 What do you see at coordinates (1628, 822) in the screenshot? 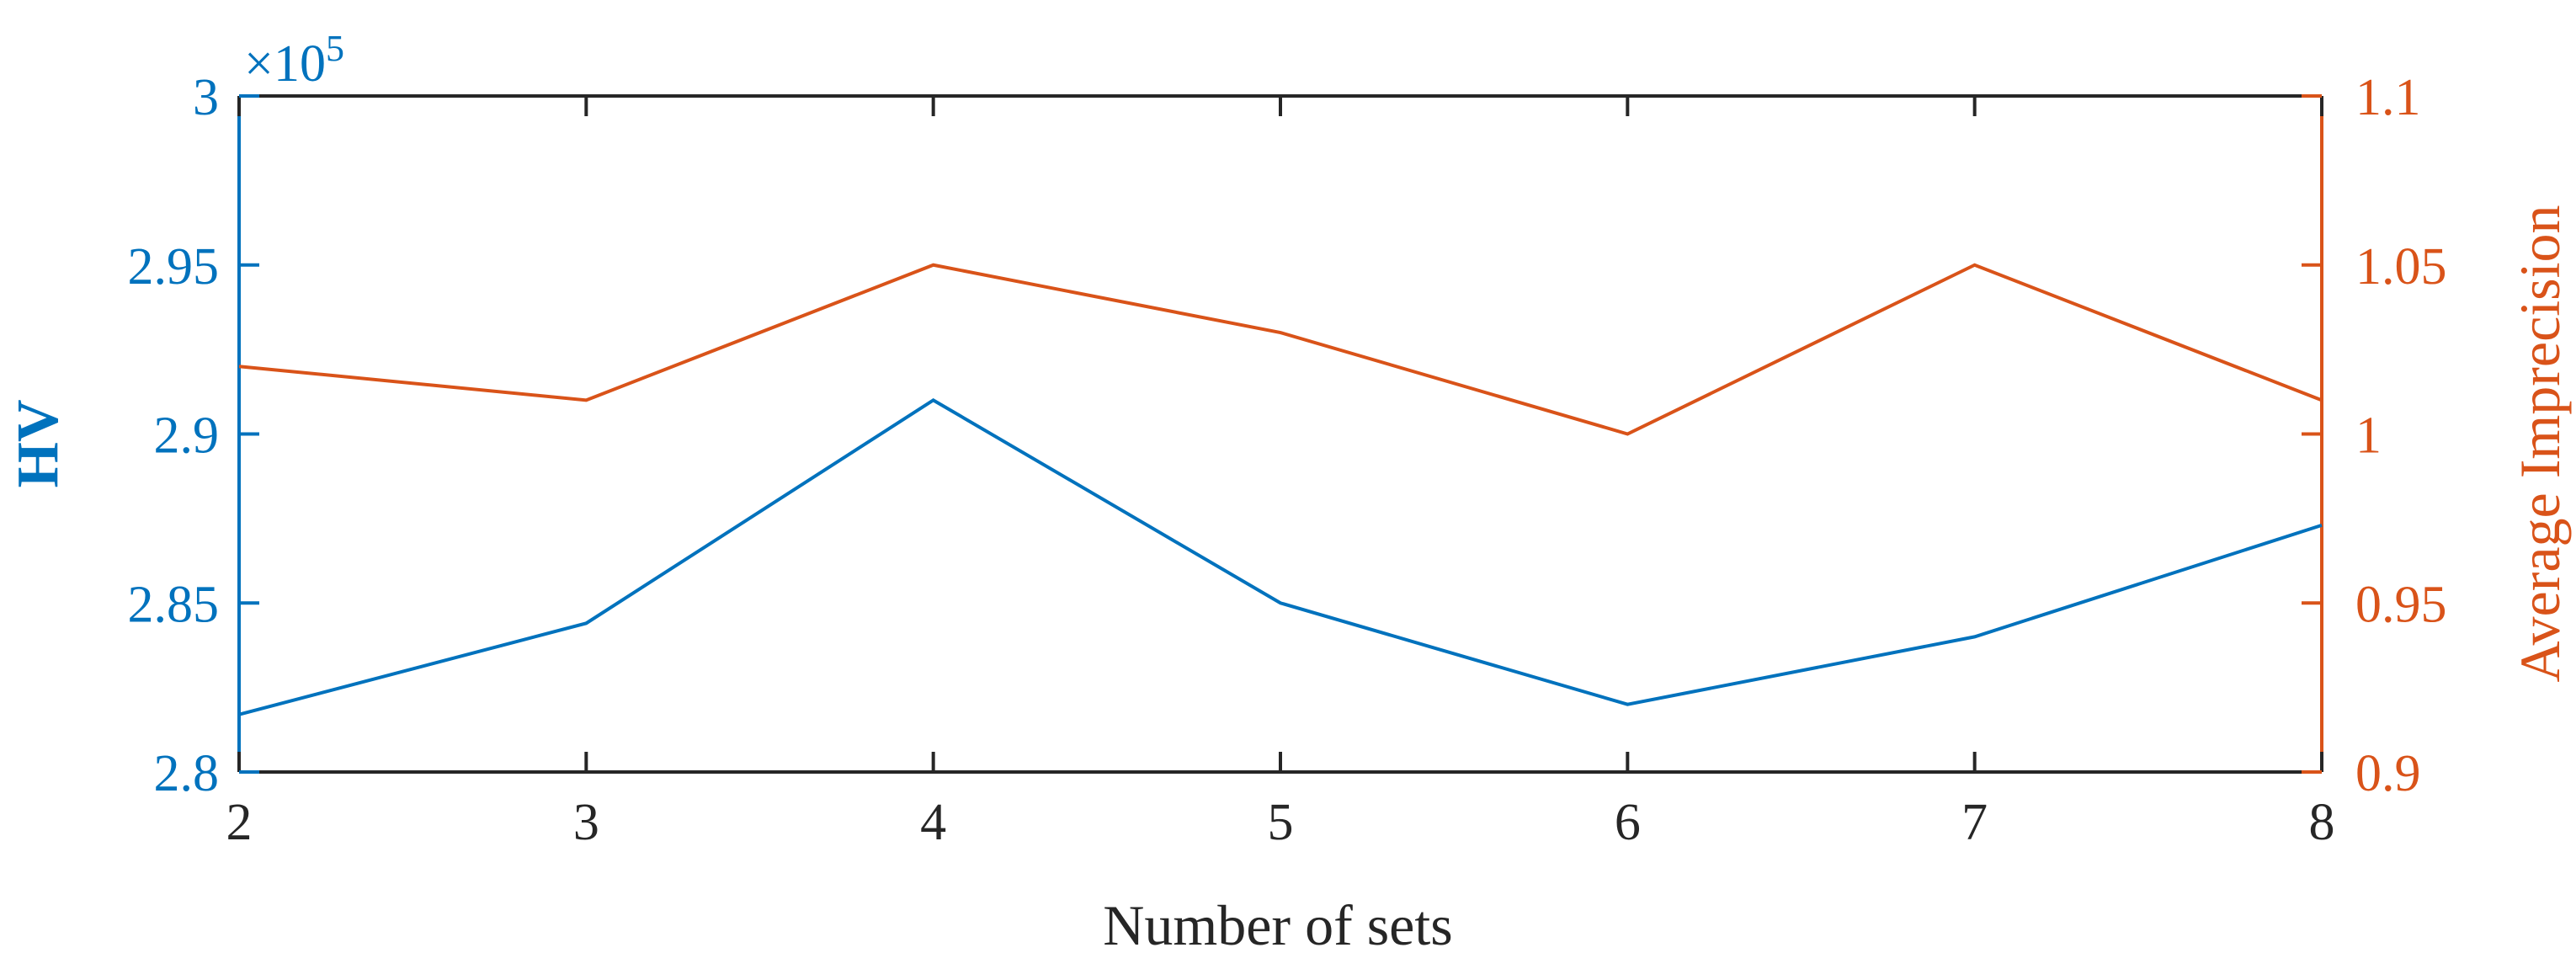
I see `x-tick-label: 6` at bounding box center [1628, 822].